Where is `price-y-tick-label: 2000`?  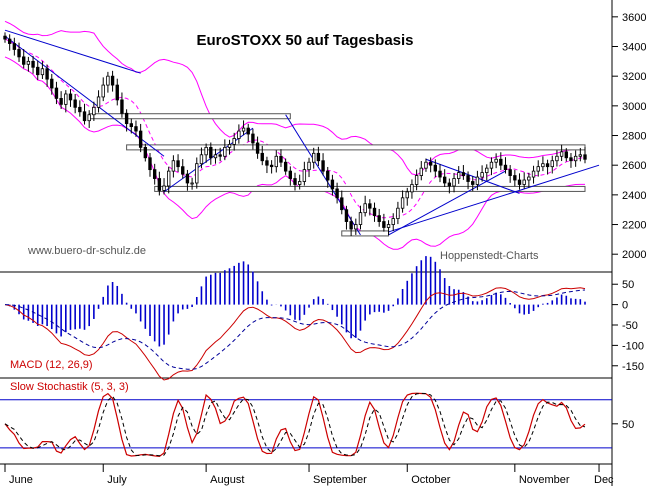
price-y-tick-label: 2000 is located at coordinates (634, 255).